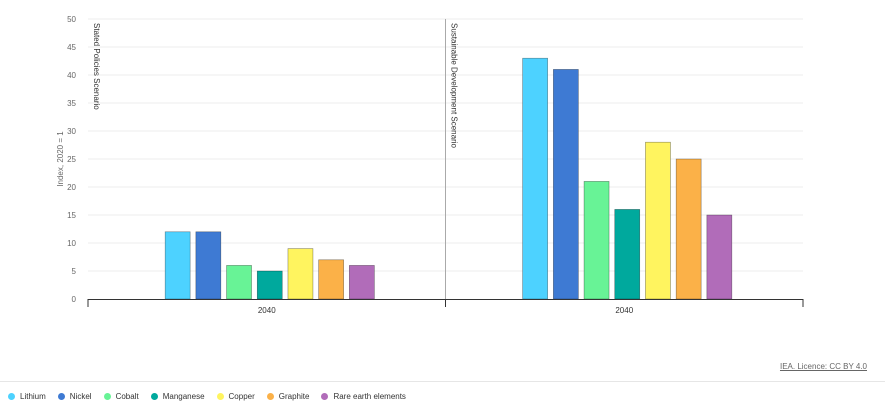 The height and width of the screenshot is (412, 885). What do you see at coordinates (33, 396) in the screenshot?
I see `legend-label: Lithium` at bounding box center [33, 396].